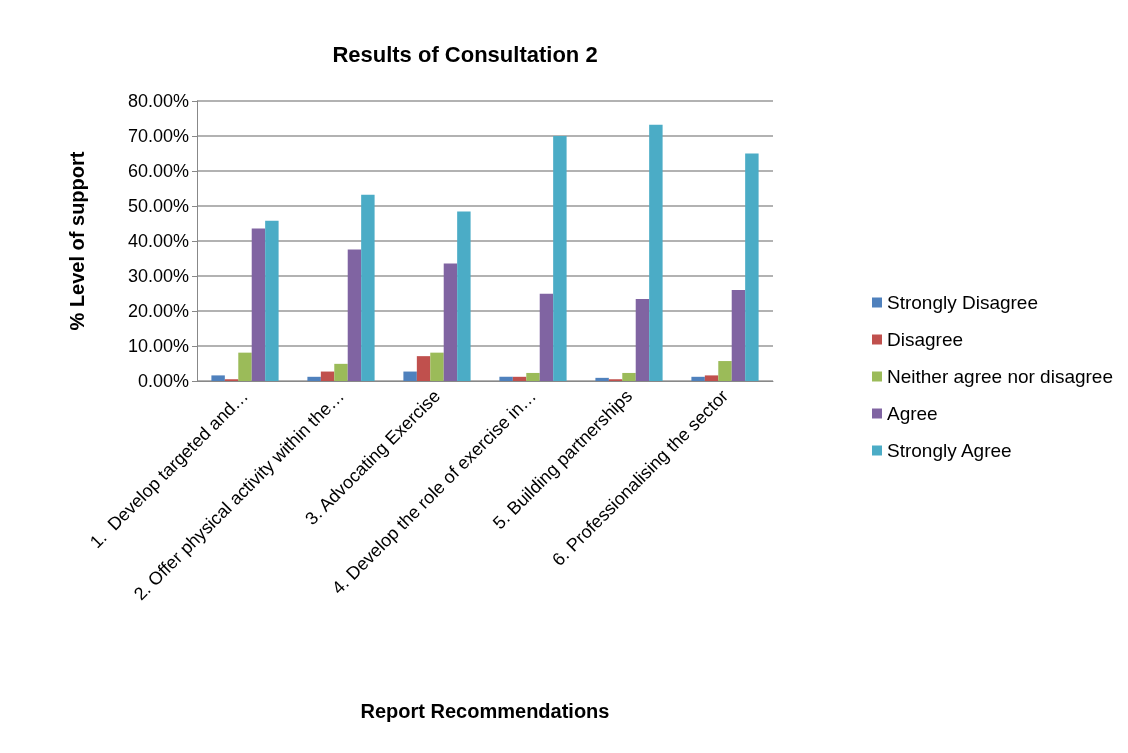 The image size is (1128, 753). I want to click on y-axis-title: % Level of support, so click(77, 241).